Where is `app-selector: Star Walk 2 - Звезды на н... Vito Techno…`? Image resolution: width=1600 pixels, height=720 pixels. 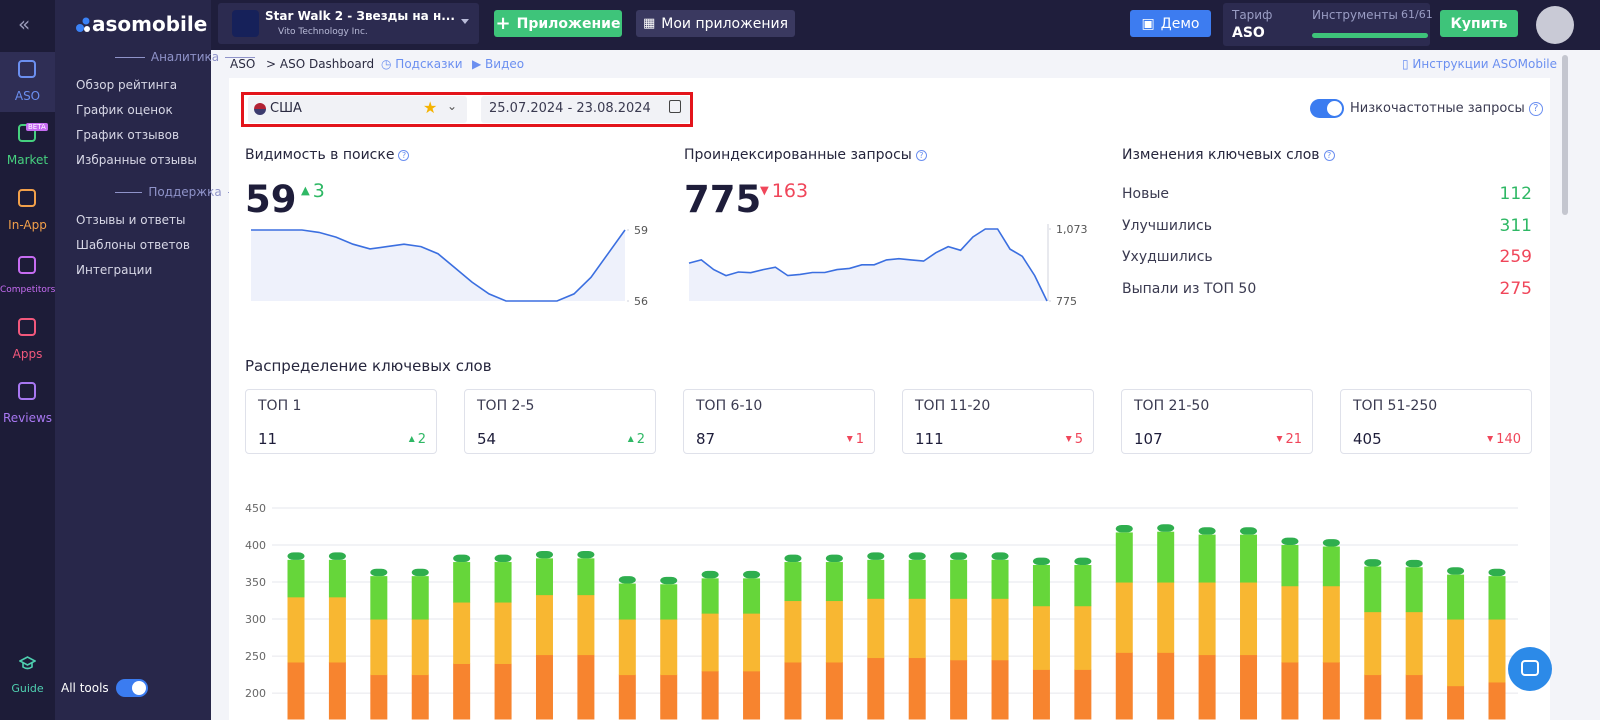
app-selector: Star Walk 2 - Звезды на н... Vito Techno… is located at coordinates (348, 23).